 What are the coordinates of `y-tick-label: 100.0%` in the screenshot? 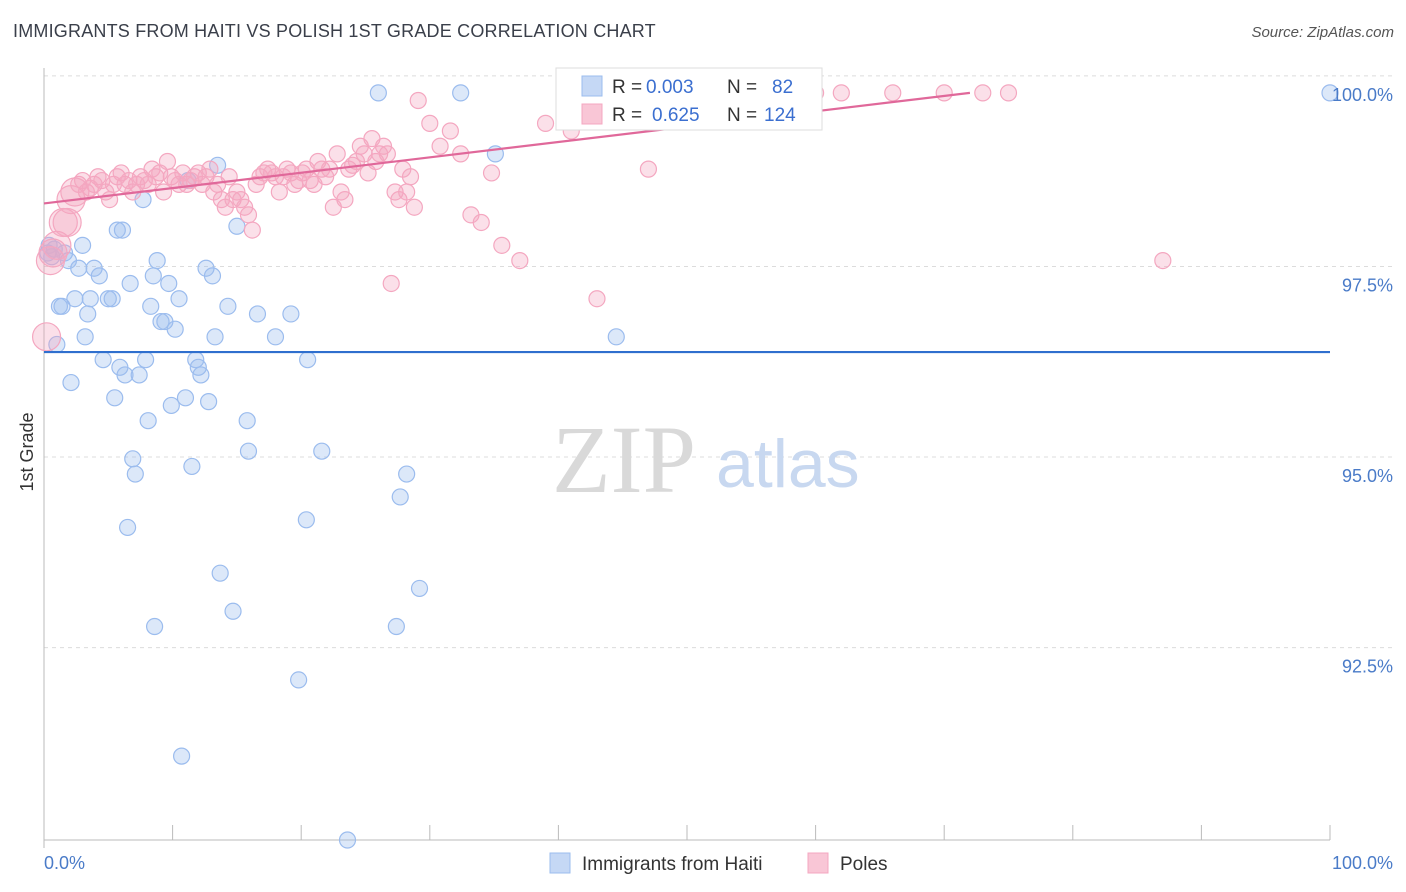 It's located at (1362, 95).